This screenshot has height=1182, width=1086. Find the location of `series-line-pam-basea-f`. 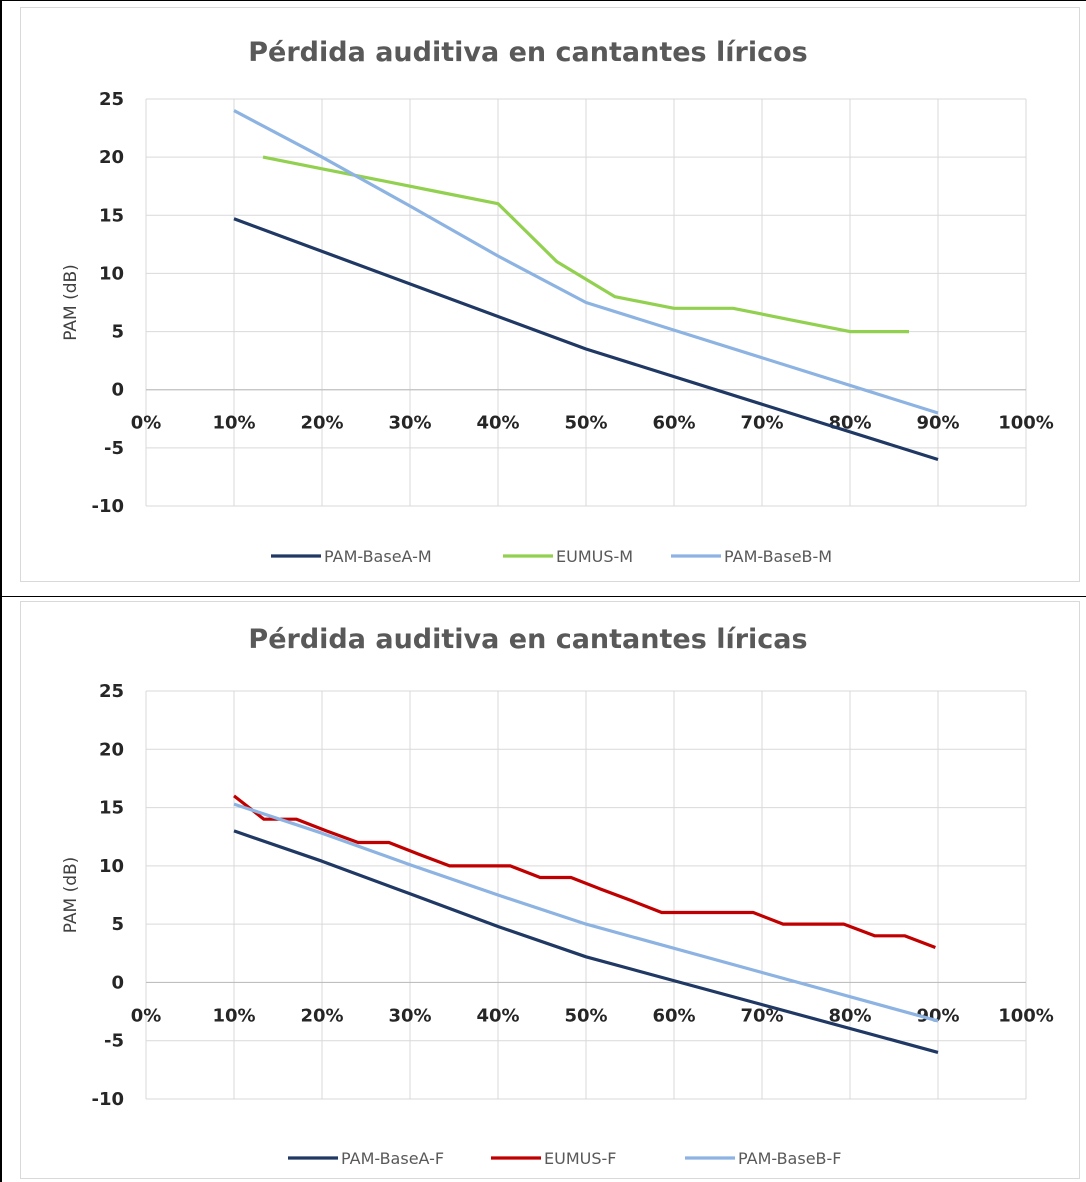

series-line-pam-basea-f is located at coordinates (586, 941).